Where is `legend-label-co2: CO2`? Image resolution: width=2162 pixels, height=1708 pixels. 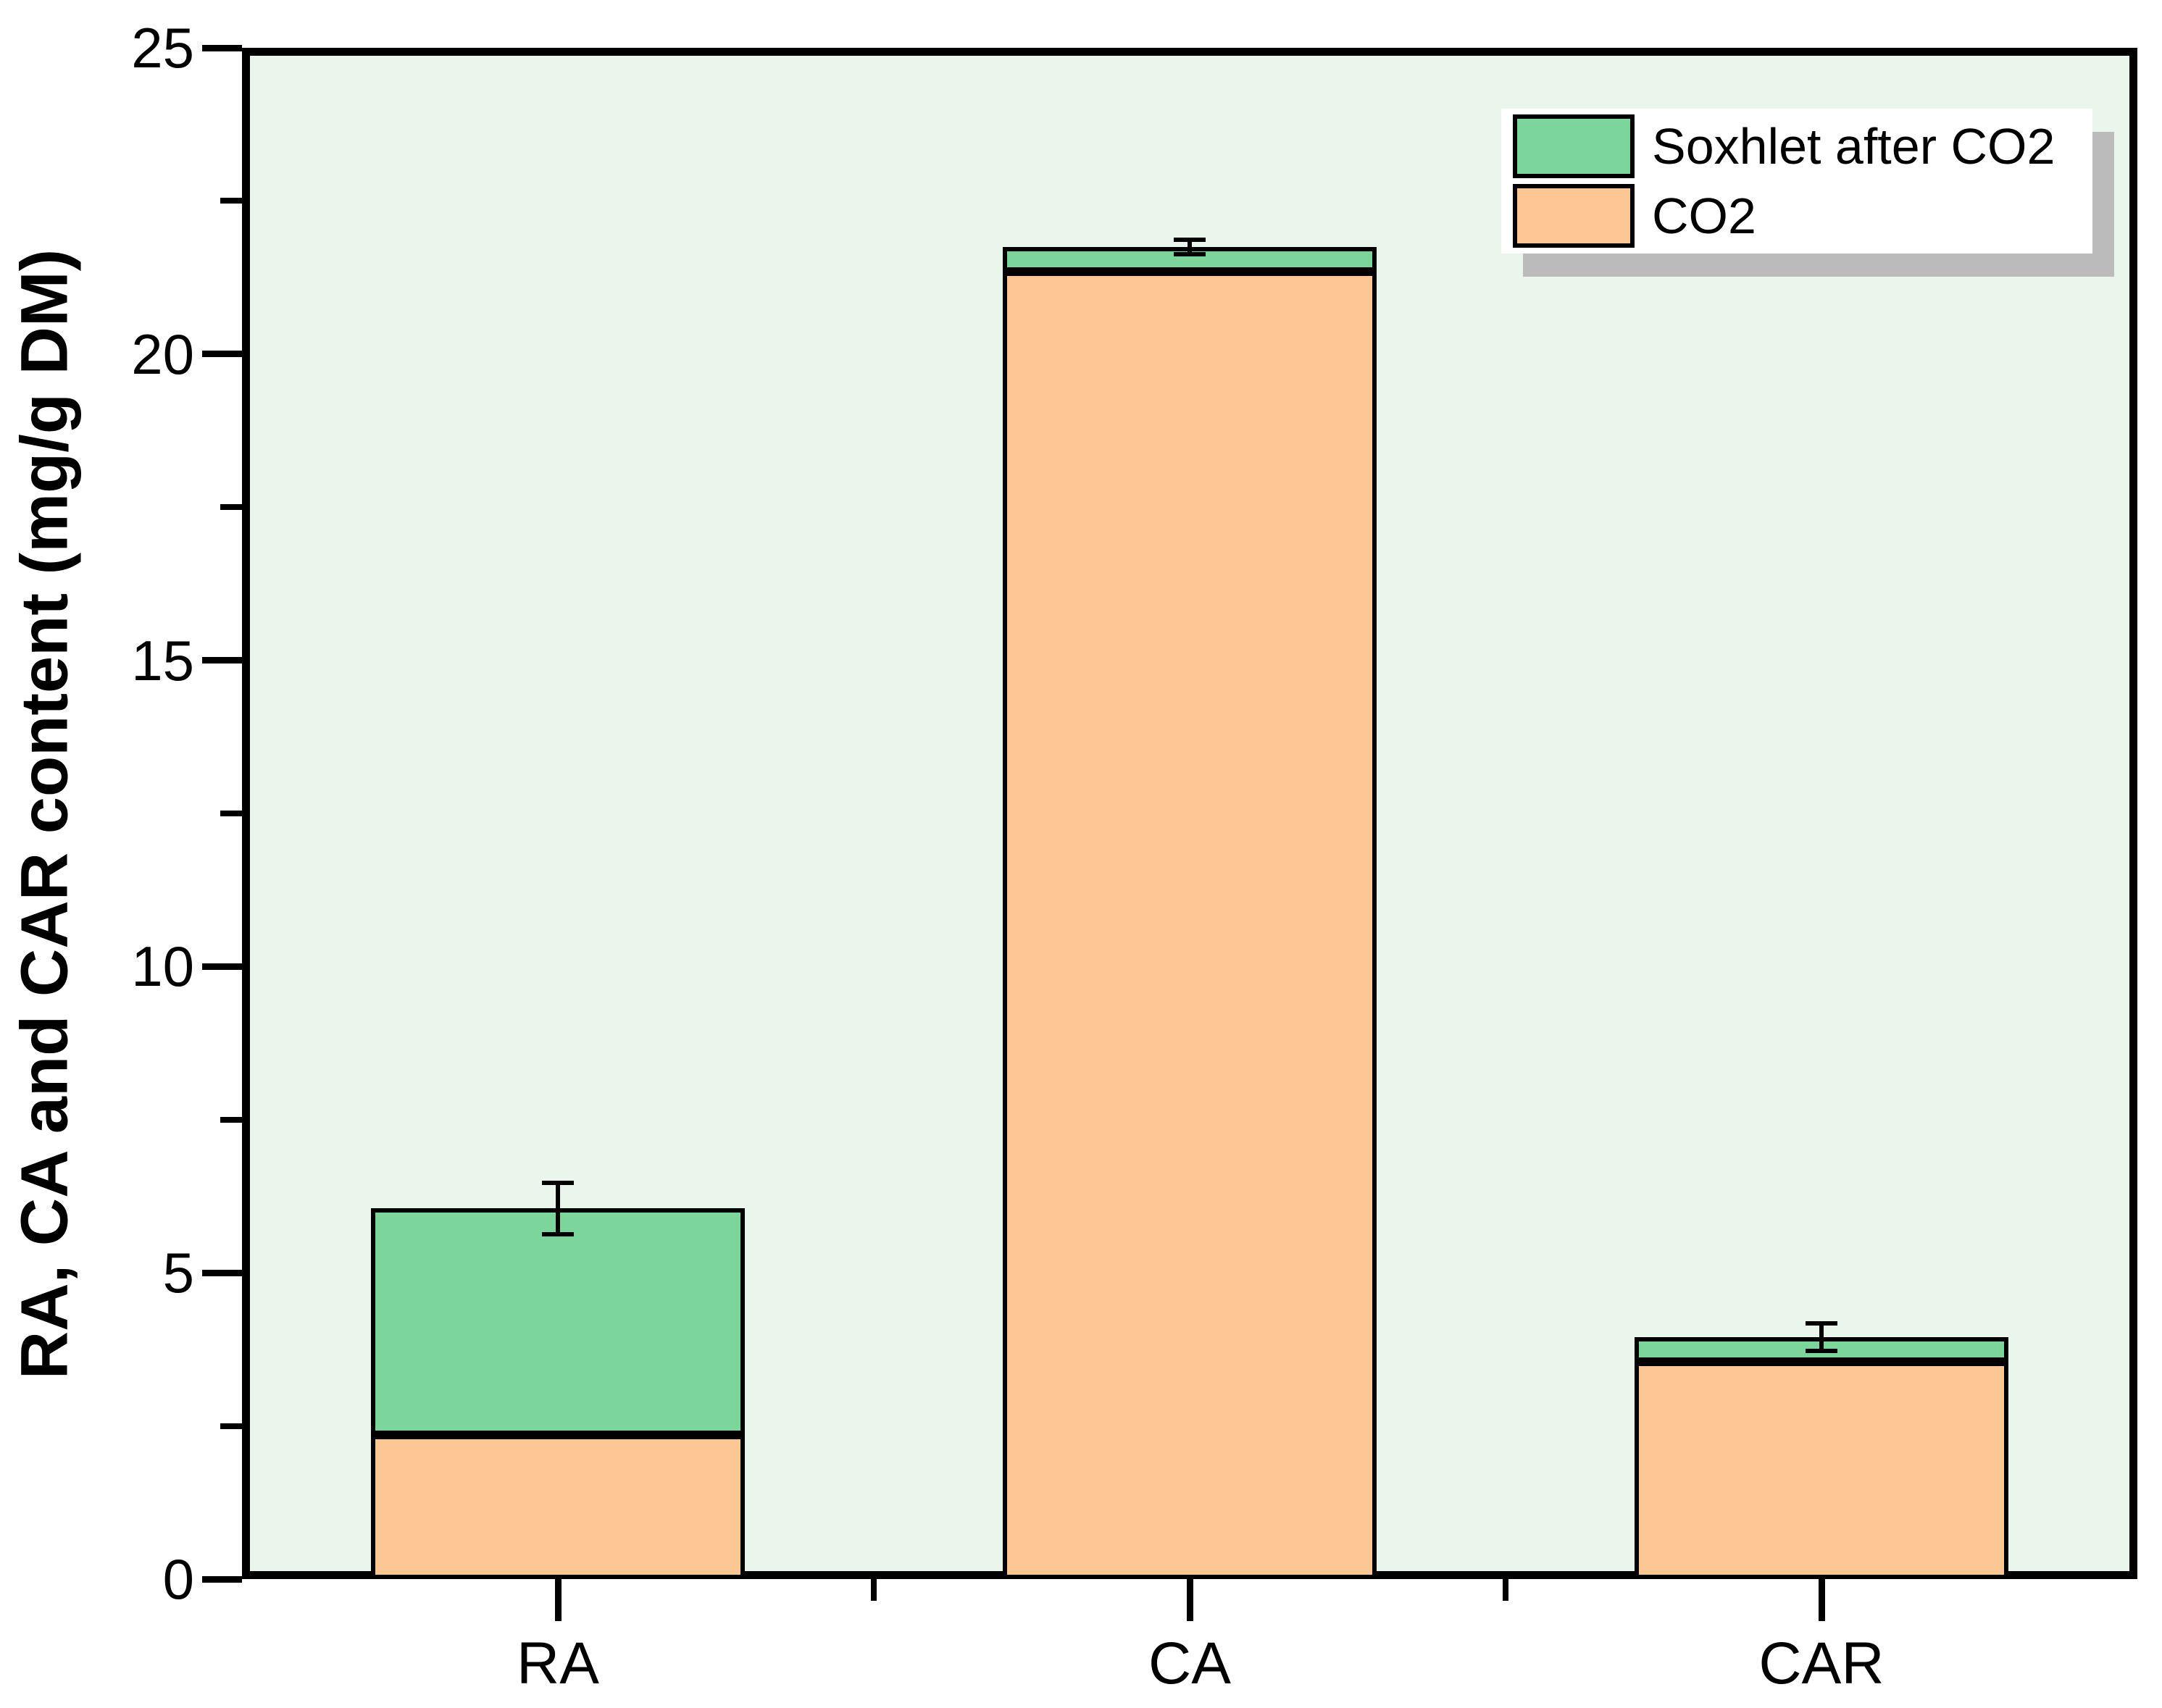
legend-label-co2: CO2 is located at coordinates (1704, 216).